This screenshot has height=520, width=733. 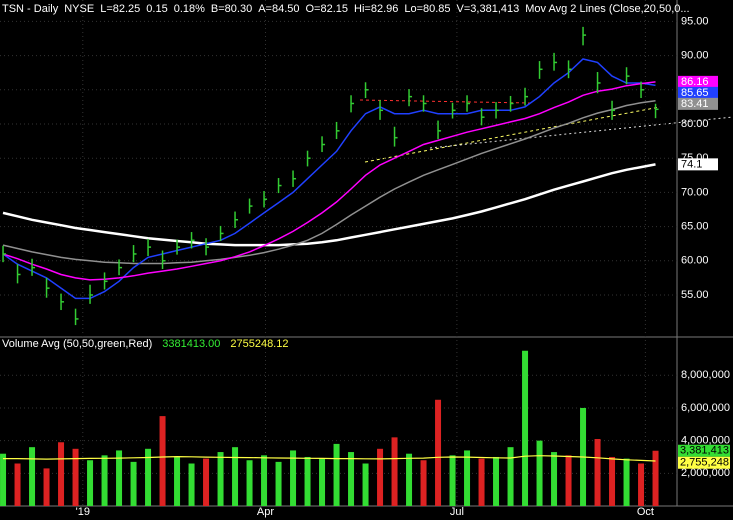 I want to click on y2-tick-label: 6,000,000, so click(x=705, y=408).